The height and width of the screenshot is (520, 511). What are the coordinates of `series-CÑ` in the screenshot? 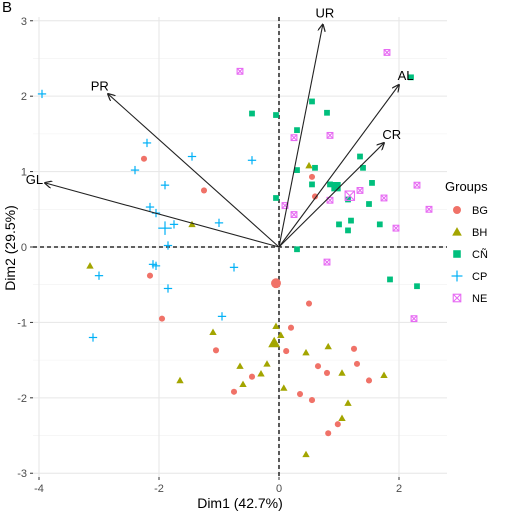 It's located at (334, 182).